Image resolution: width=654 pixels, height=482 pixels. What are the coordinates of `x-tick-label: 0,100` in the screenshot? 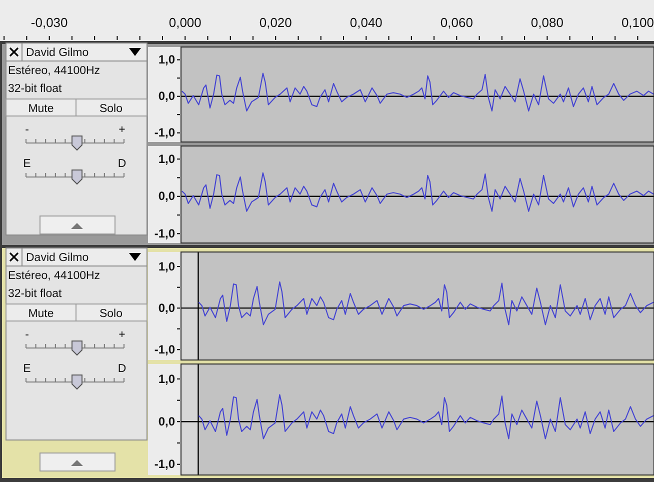 It's located at (637, 22).